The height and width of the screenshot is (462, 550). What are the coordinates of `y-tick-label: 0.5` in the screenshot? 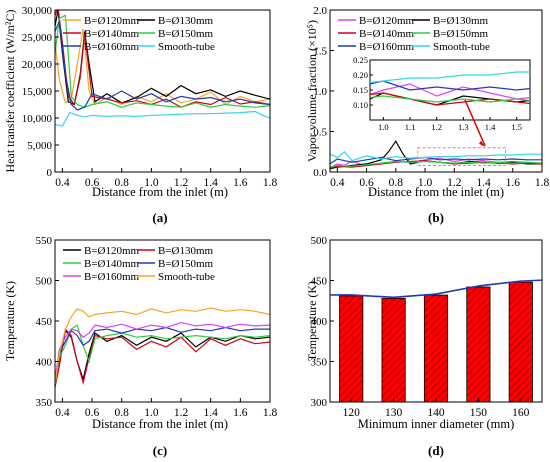 It's located at (320, 133).